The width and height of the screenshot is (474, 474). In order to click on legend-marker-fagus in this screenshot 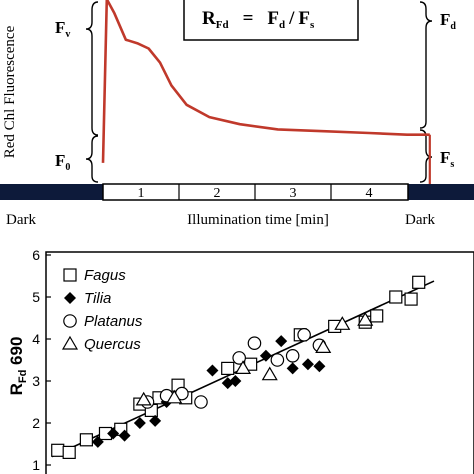, I will do `click(70, 275)`.